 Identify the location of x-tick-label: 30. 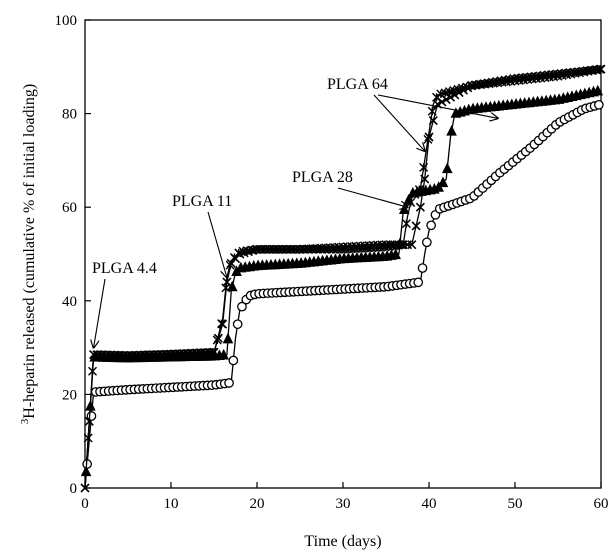
(343, 504).